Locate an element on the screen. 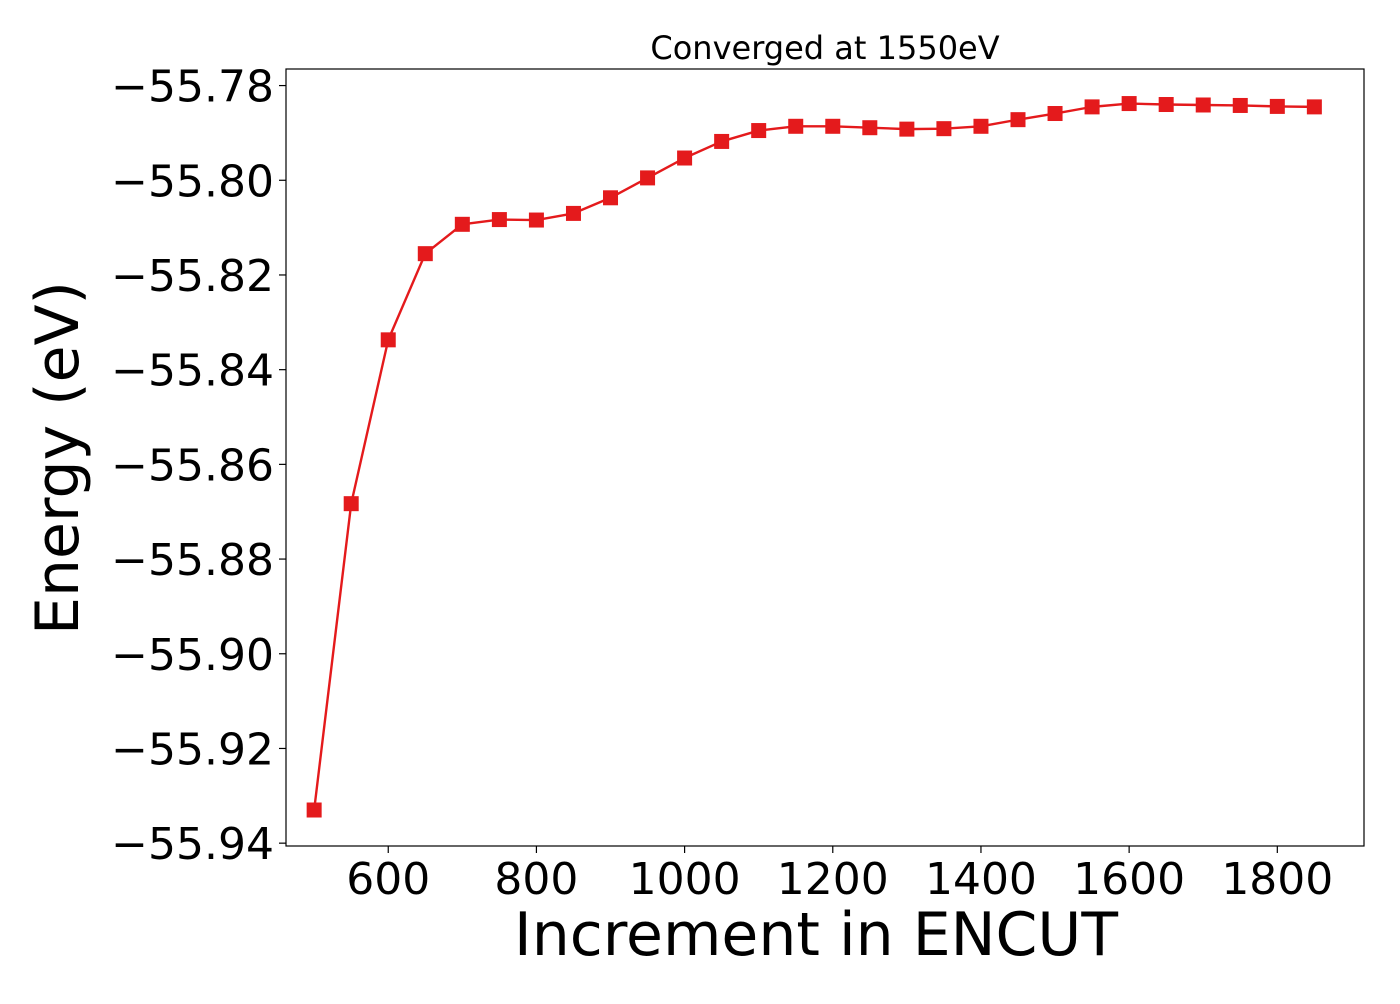 Image resolution: width=1400 pixels, height=1004 pixels. chart-title: Converged at 1550eV is located at coordinates (824, 48).